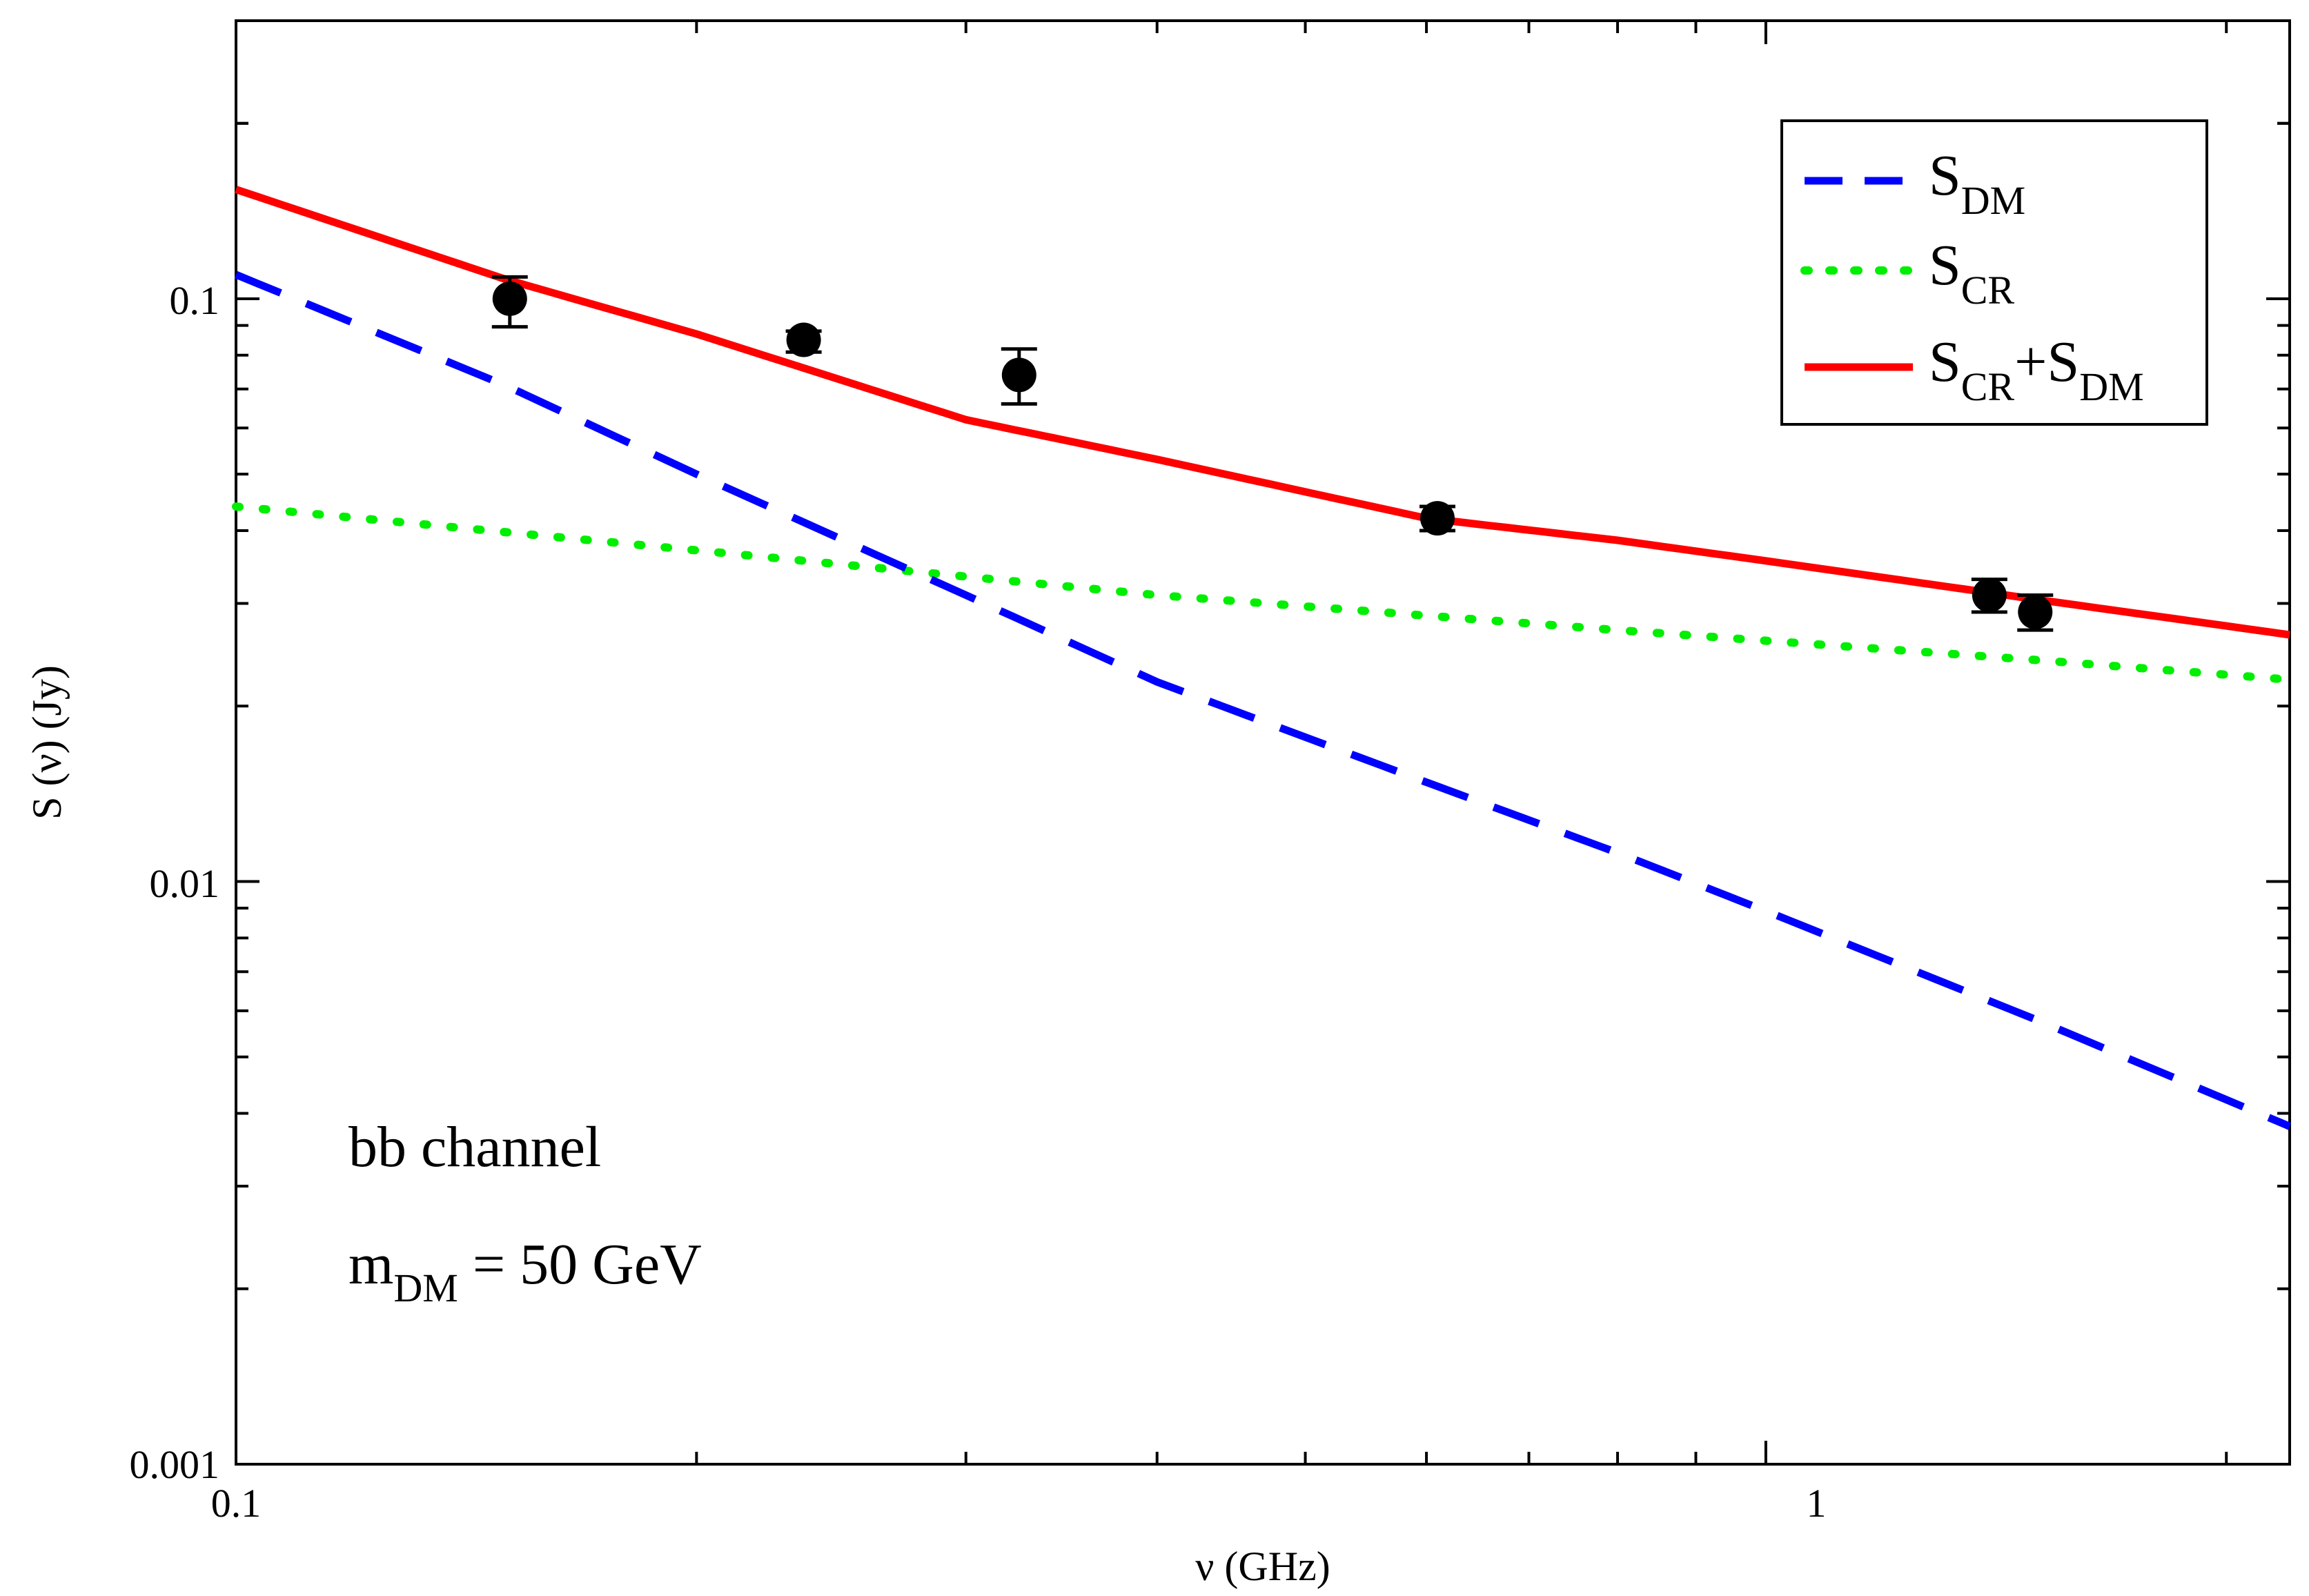 The width and height of the screenshot is (2309, 1596). I want to click on series-line-s-cr, so click(1263, 593).